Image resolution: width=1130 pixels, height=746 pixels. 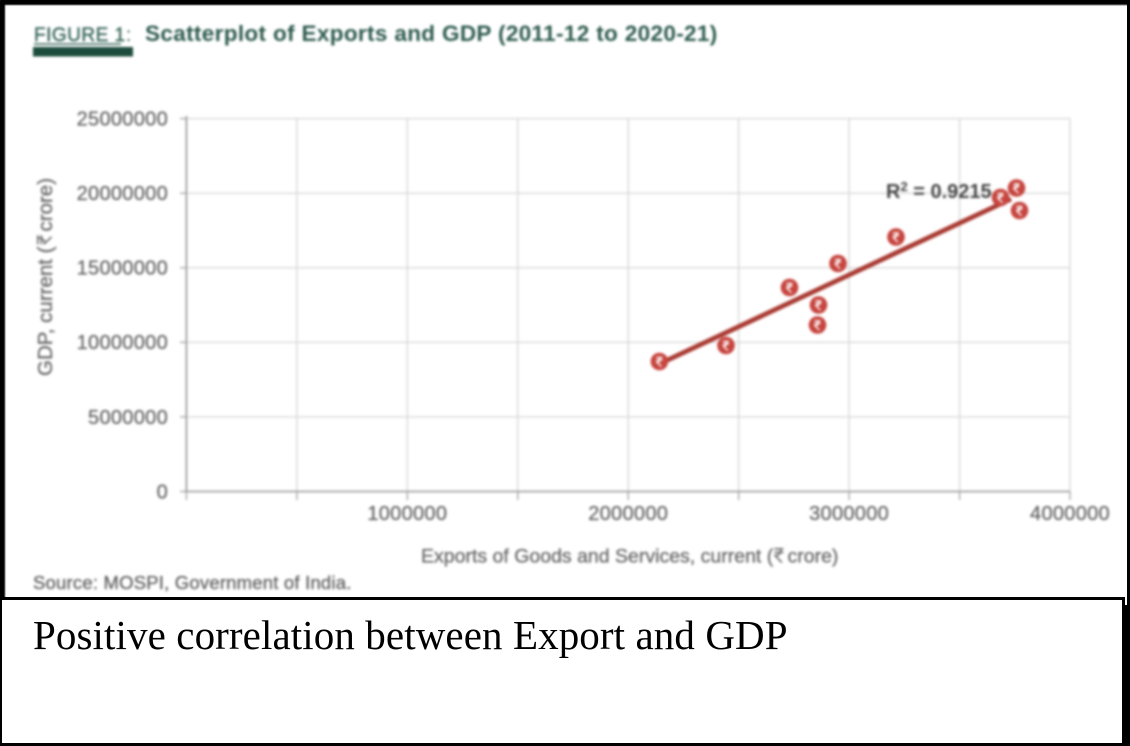 What do you see at coordinates (1070, 514) in the screenshot?
I see `svg-text: 4000000` at bounding box center [1070, 514].